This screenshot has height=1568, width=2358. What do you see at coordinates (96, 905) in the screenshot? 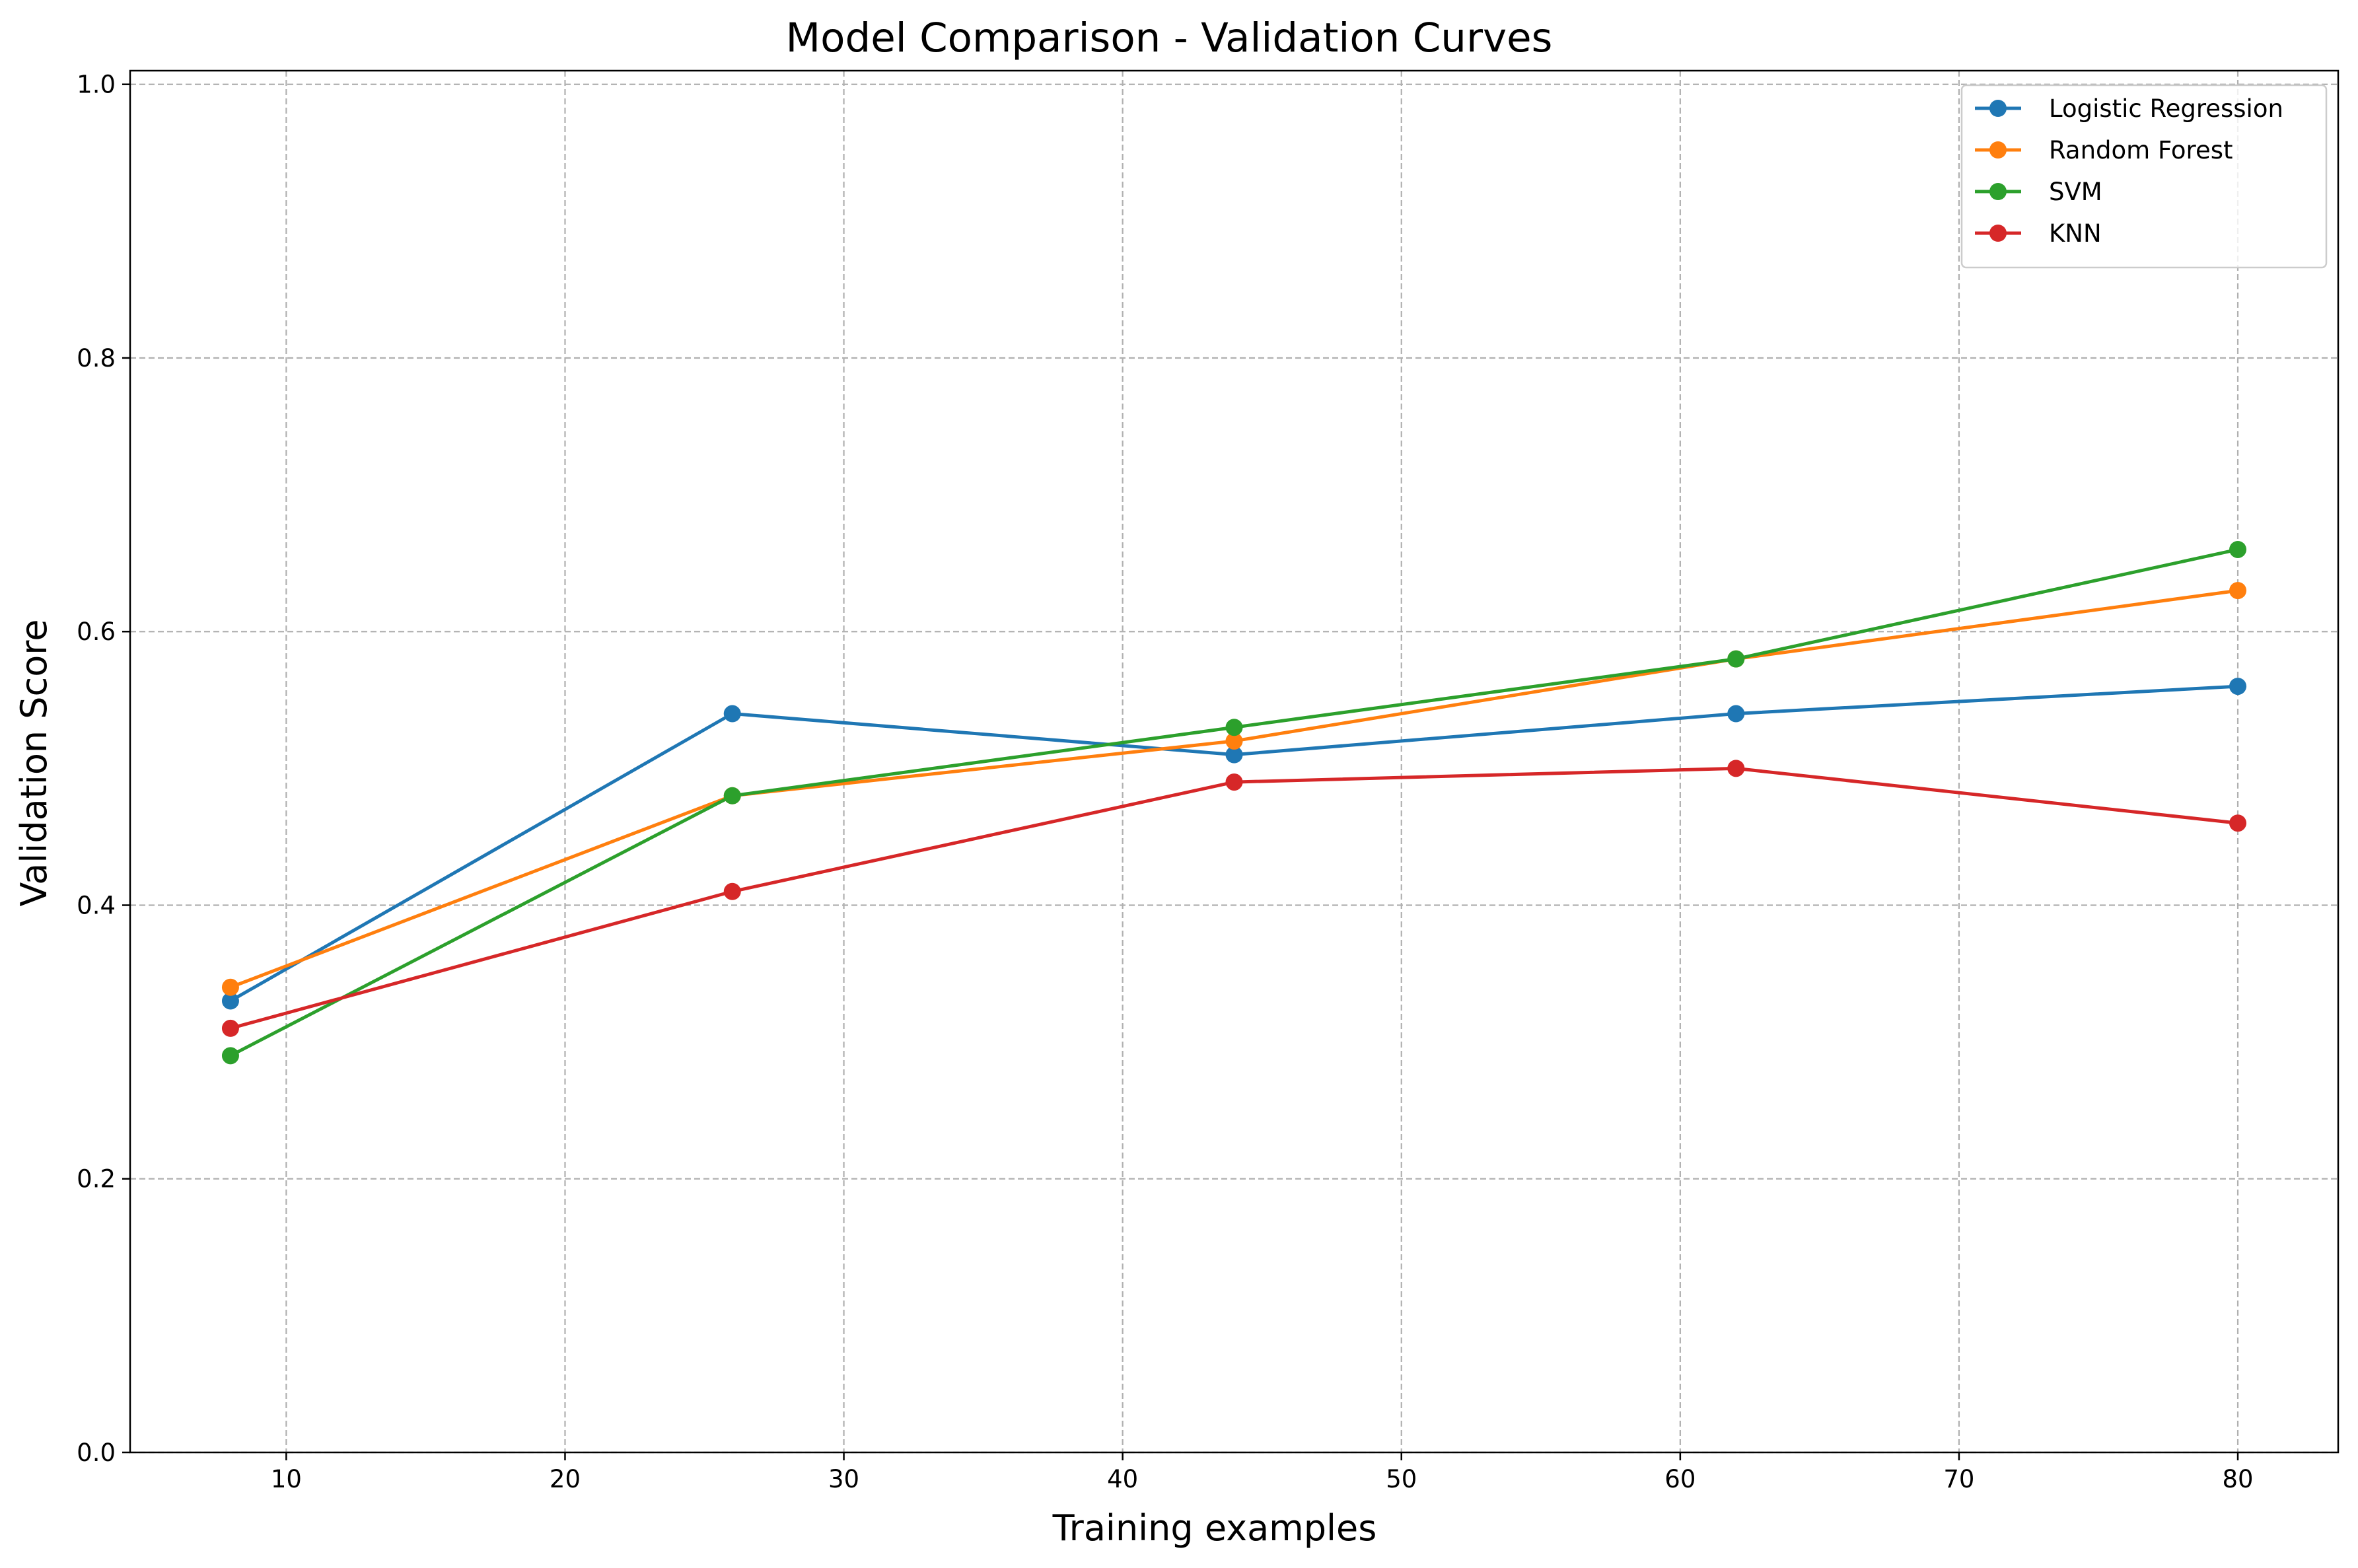
I see `y-tick-label: 0.4` at bounding box center [96, 905].